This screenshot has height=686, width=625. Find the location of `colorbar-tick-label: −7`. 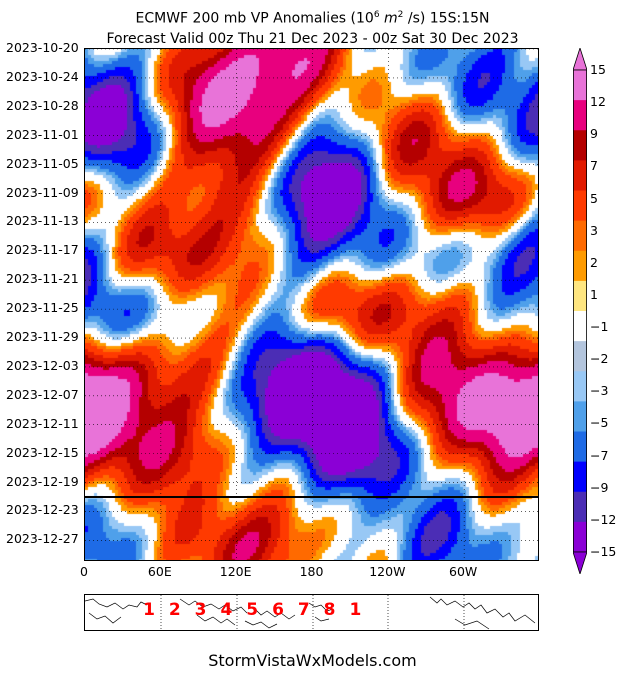

colorbar-tick-label: −7 is located at coordinates (599, 455).